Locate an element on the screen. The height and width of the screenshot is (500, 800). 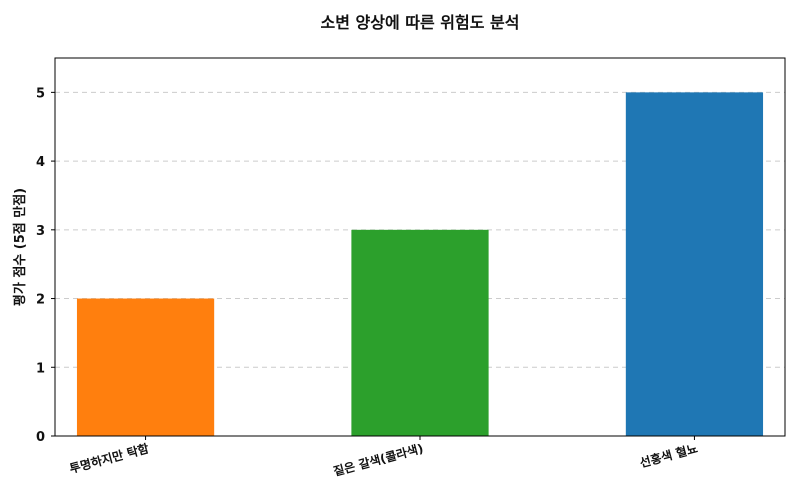
y-tick-label: 5 is located at coordinates (40, 93).